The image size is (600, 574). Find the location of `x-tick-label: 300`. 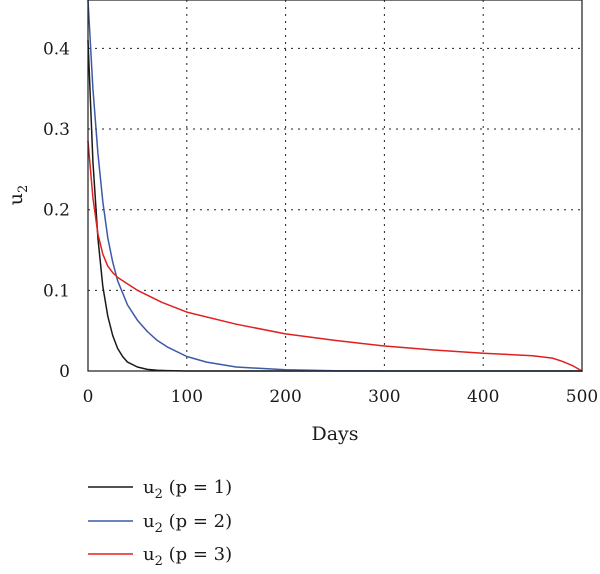

x-tick-label: 300 is located at coordinates (384, 397).